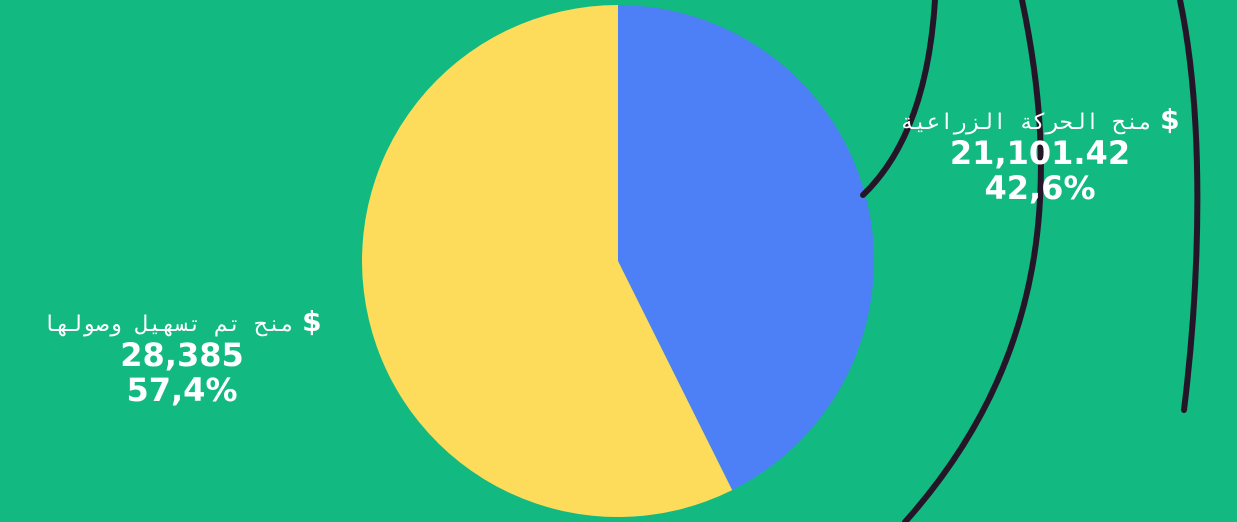  What do you see at coordinates (1026, 122) in the screenshot?
I see `slice-name-text: منح الحركة الزراعية` at bounding box center [1026, 122].